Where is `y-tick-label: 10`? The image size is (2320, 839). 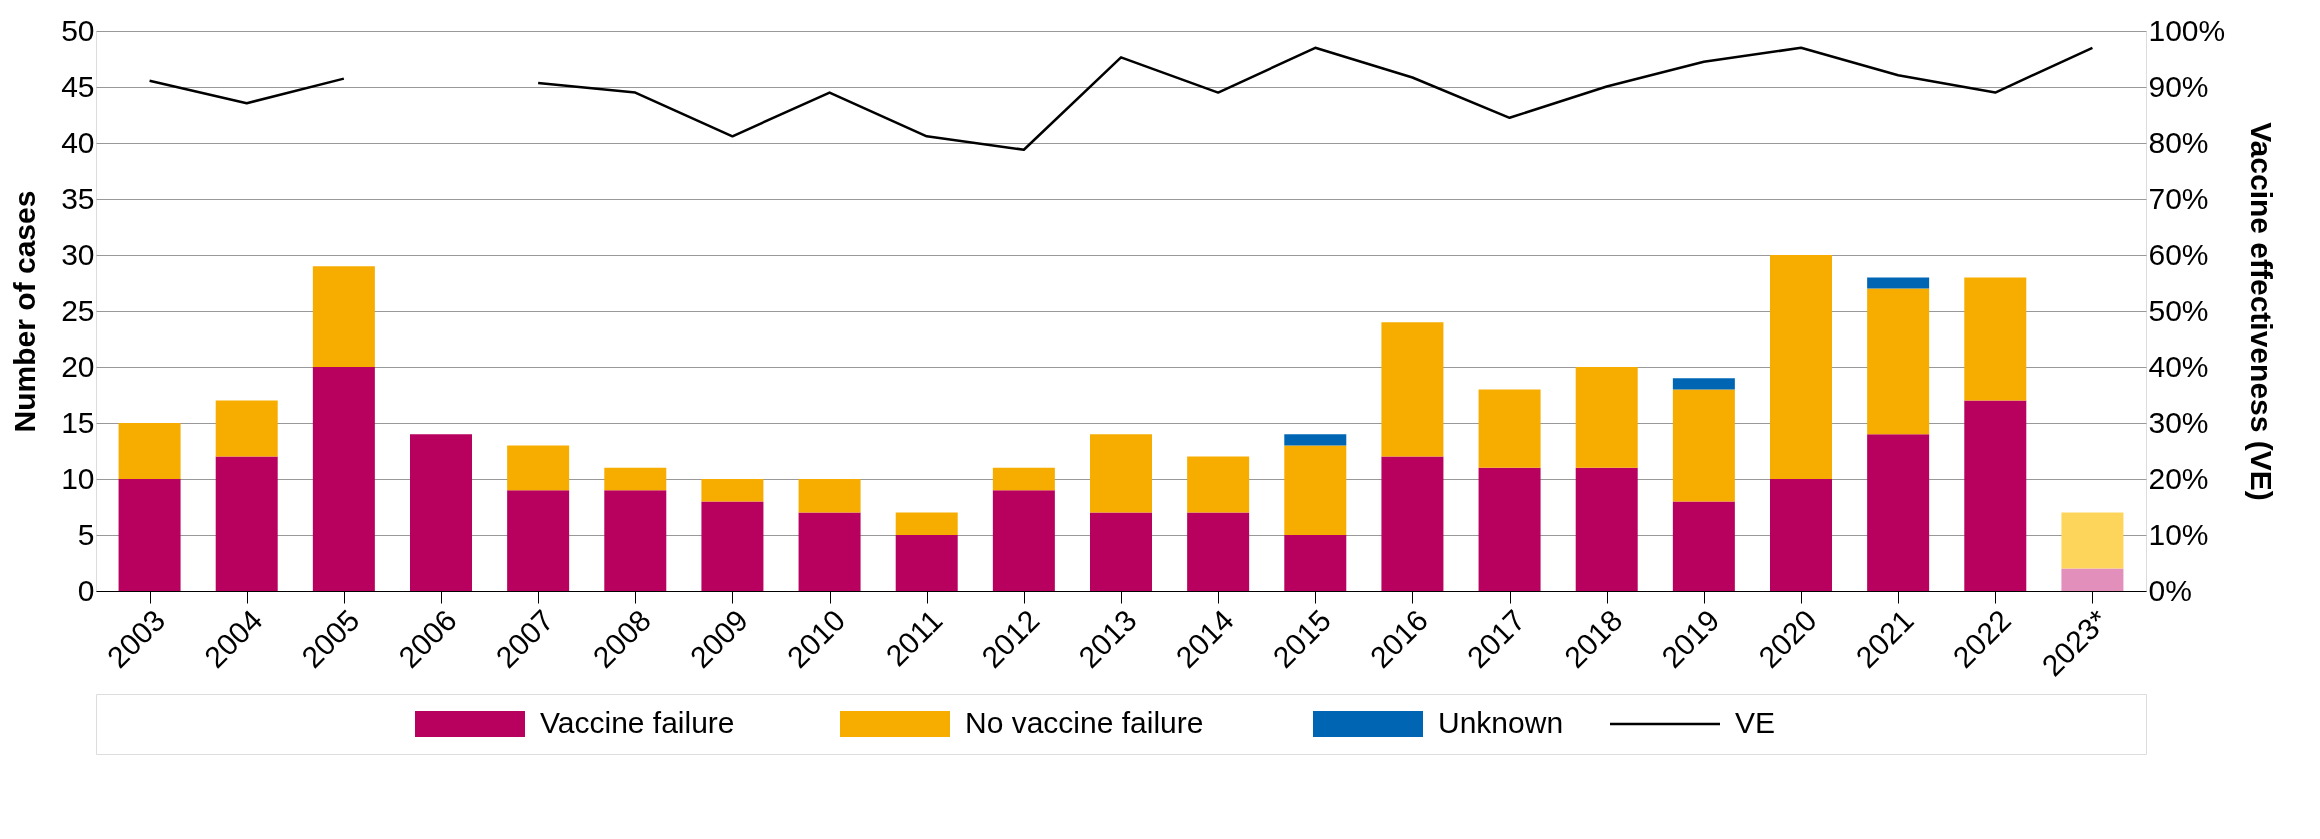 y-tick-label: 10 is located at coordinates (78, 478).